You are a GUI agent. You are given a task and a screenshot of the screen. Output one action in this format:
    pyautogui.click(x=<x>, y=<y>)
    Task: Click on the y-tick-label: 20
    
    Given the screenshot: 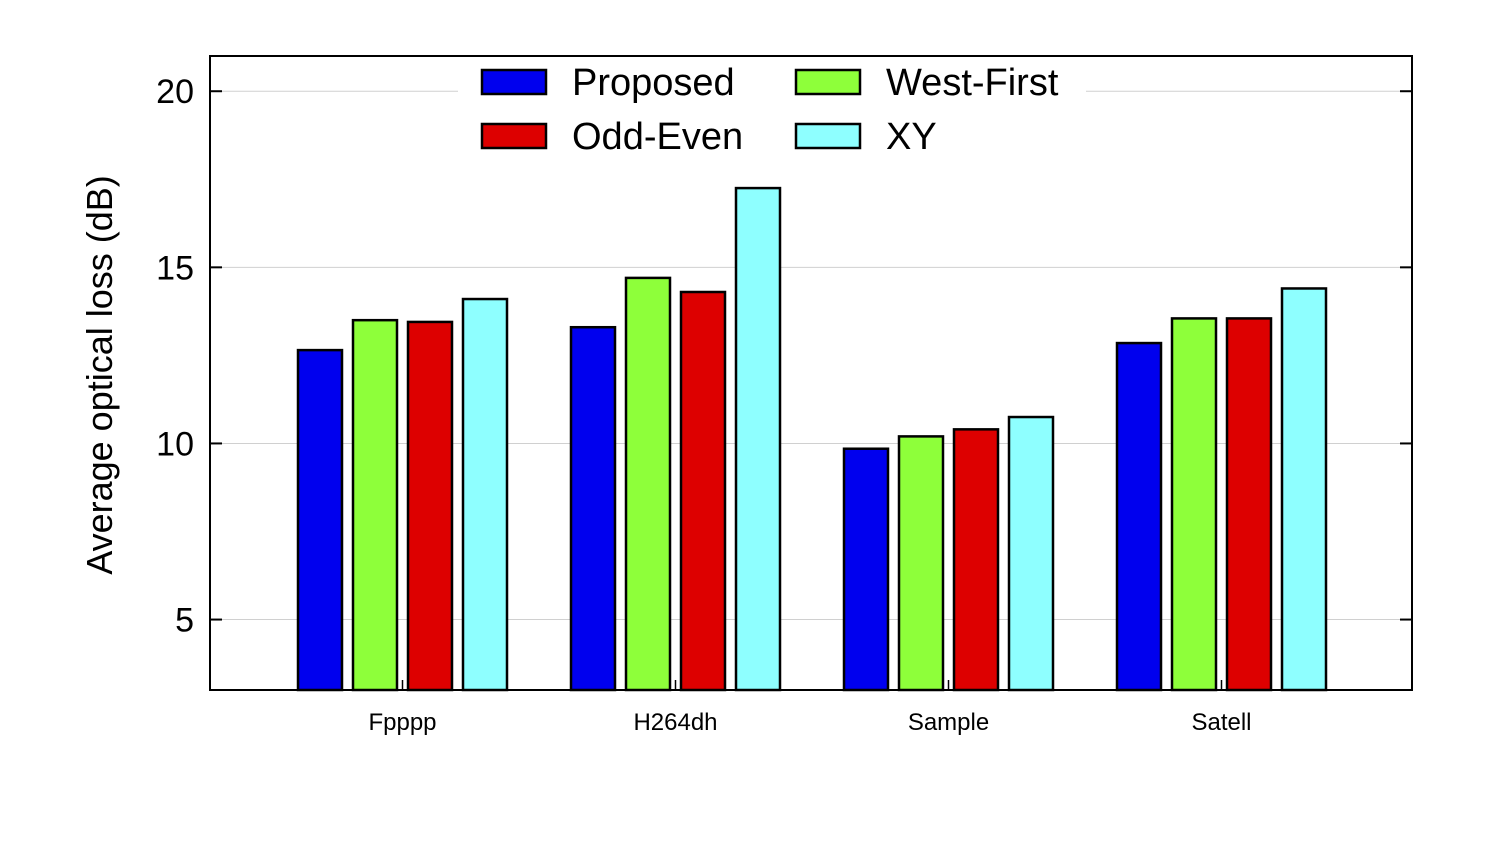 What is the action you would take?
    pyautogui.click(x=175, y=92)
    